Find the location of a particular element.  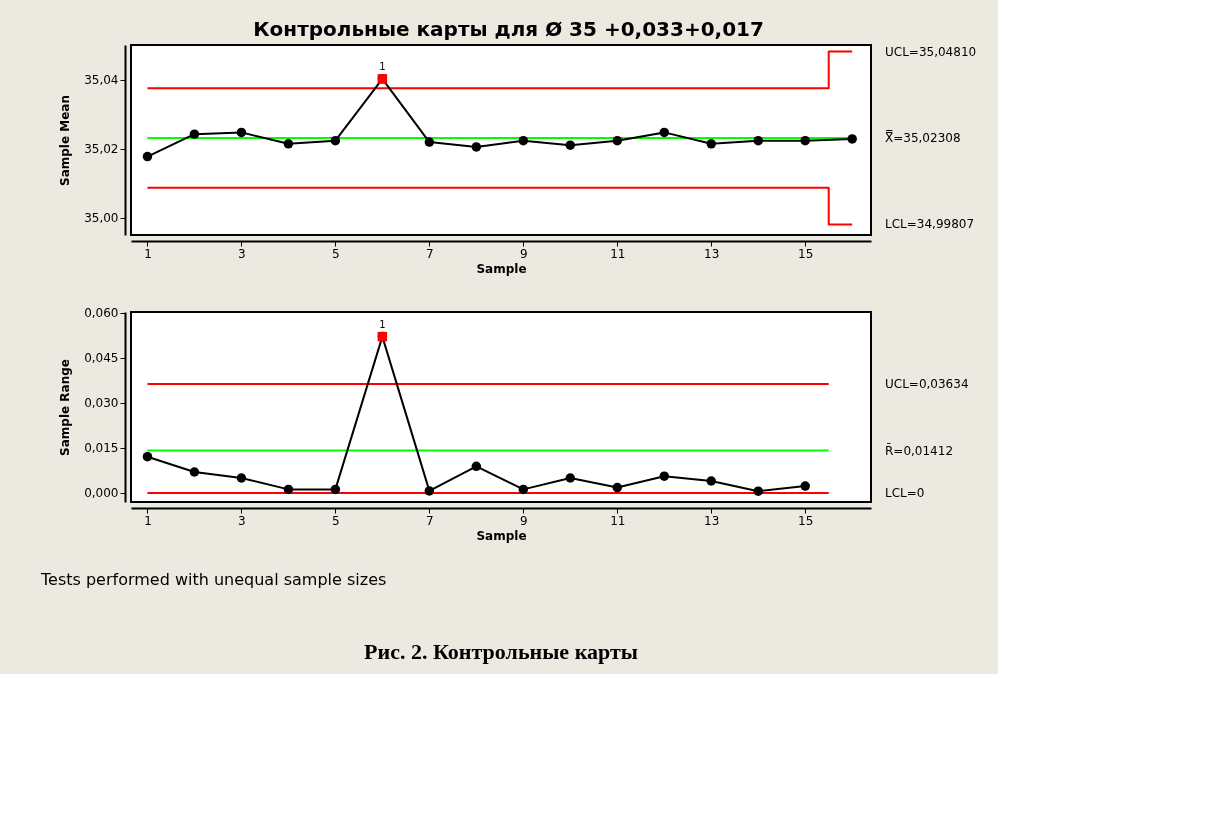

y-tick-label: 0,030 is located at coordinates (101, 403).